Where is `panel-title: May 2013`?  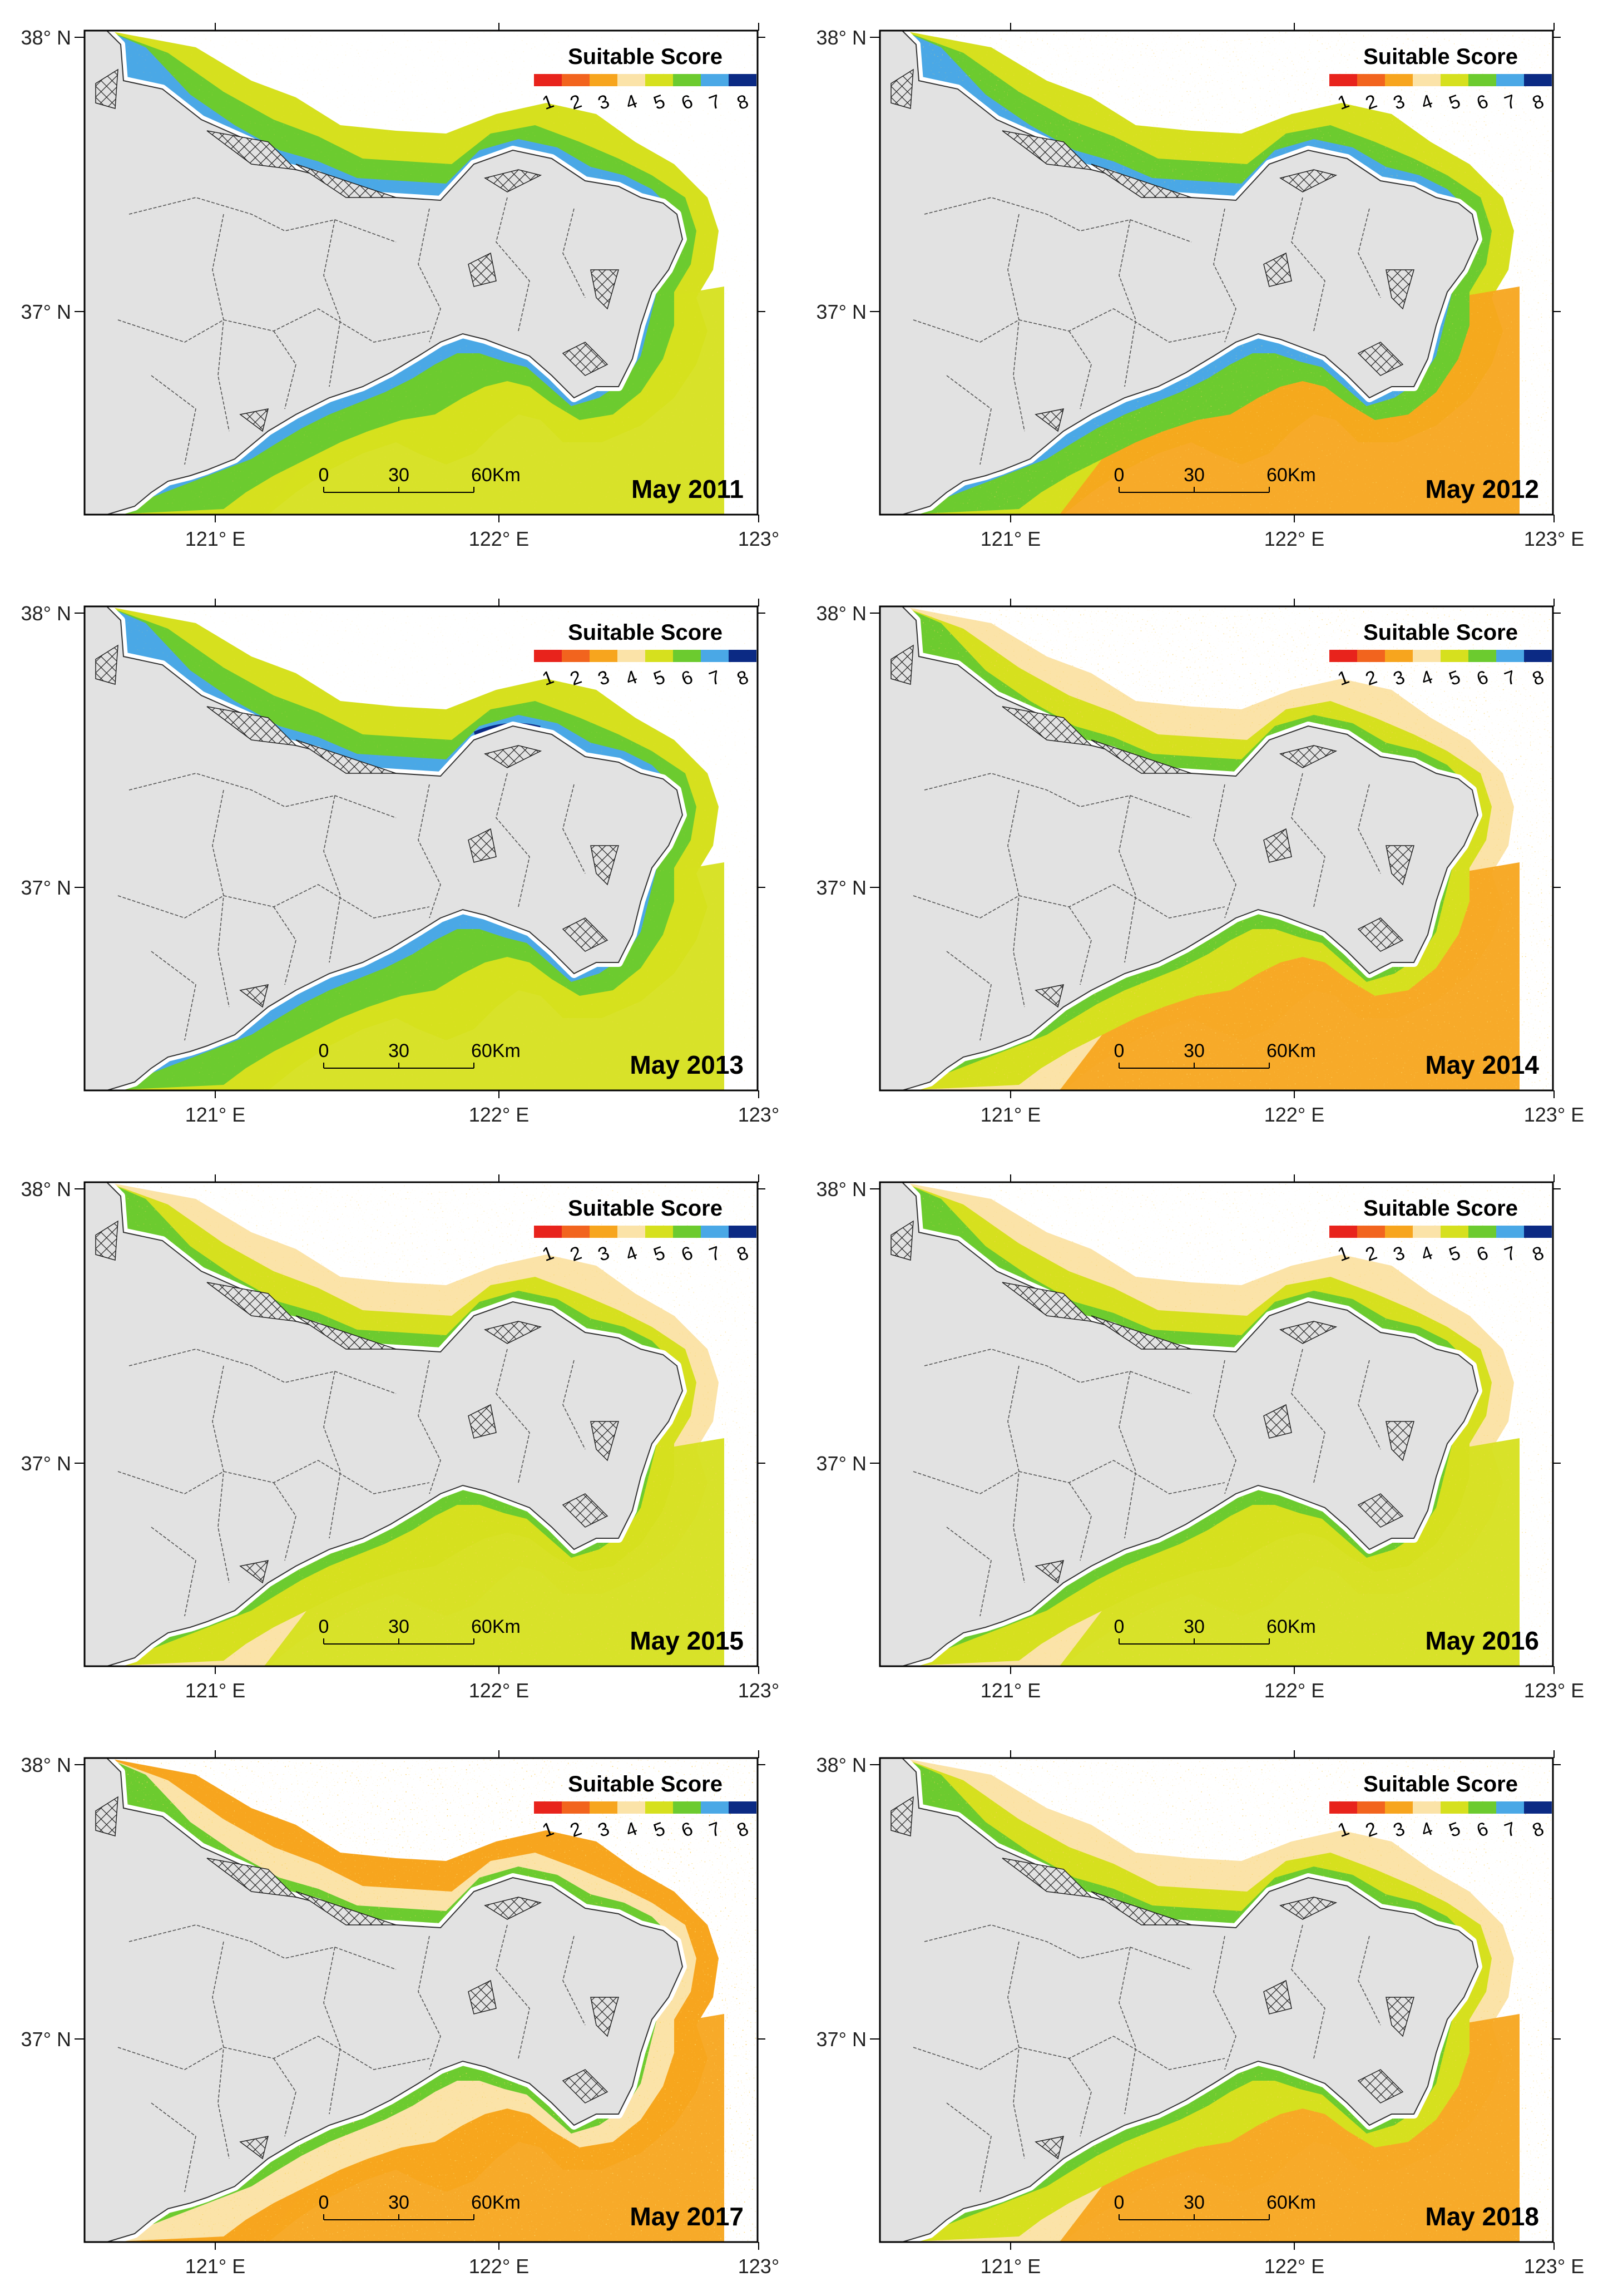
panel-title: May 2013 is located at coordinates (687, 1064).